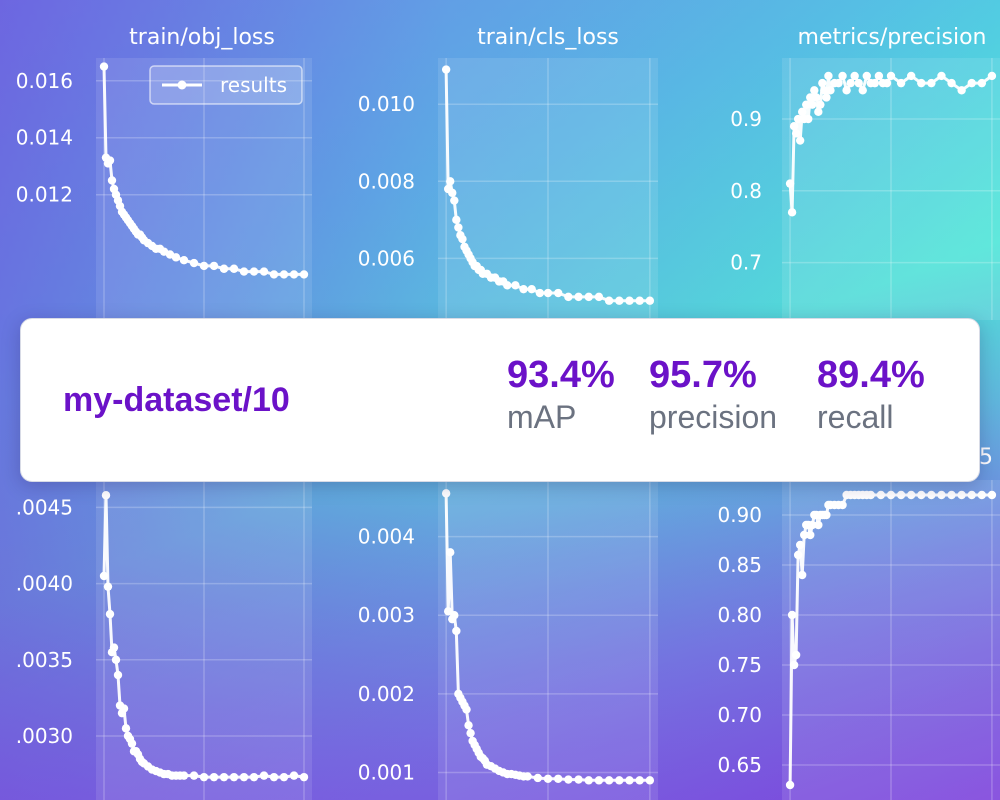  What do you see at coordinates (739, 515) in the screenshot?
I see `y-tick-label: 0.90` at bounding box center [739, 515].